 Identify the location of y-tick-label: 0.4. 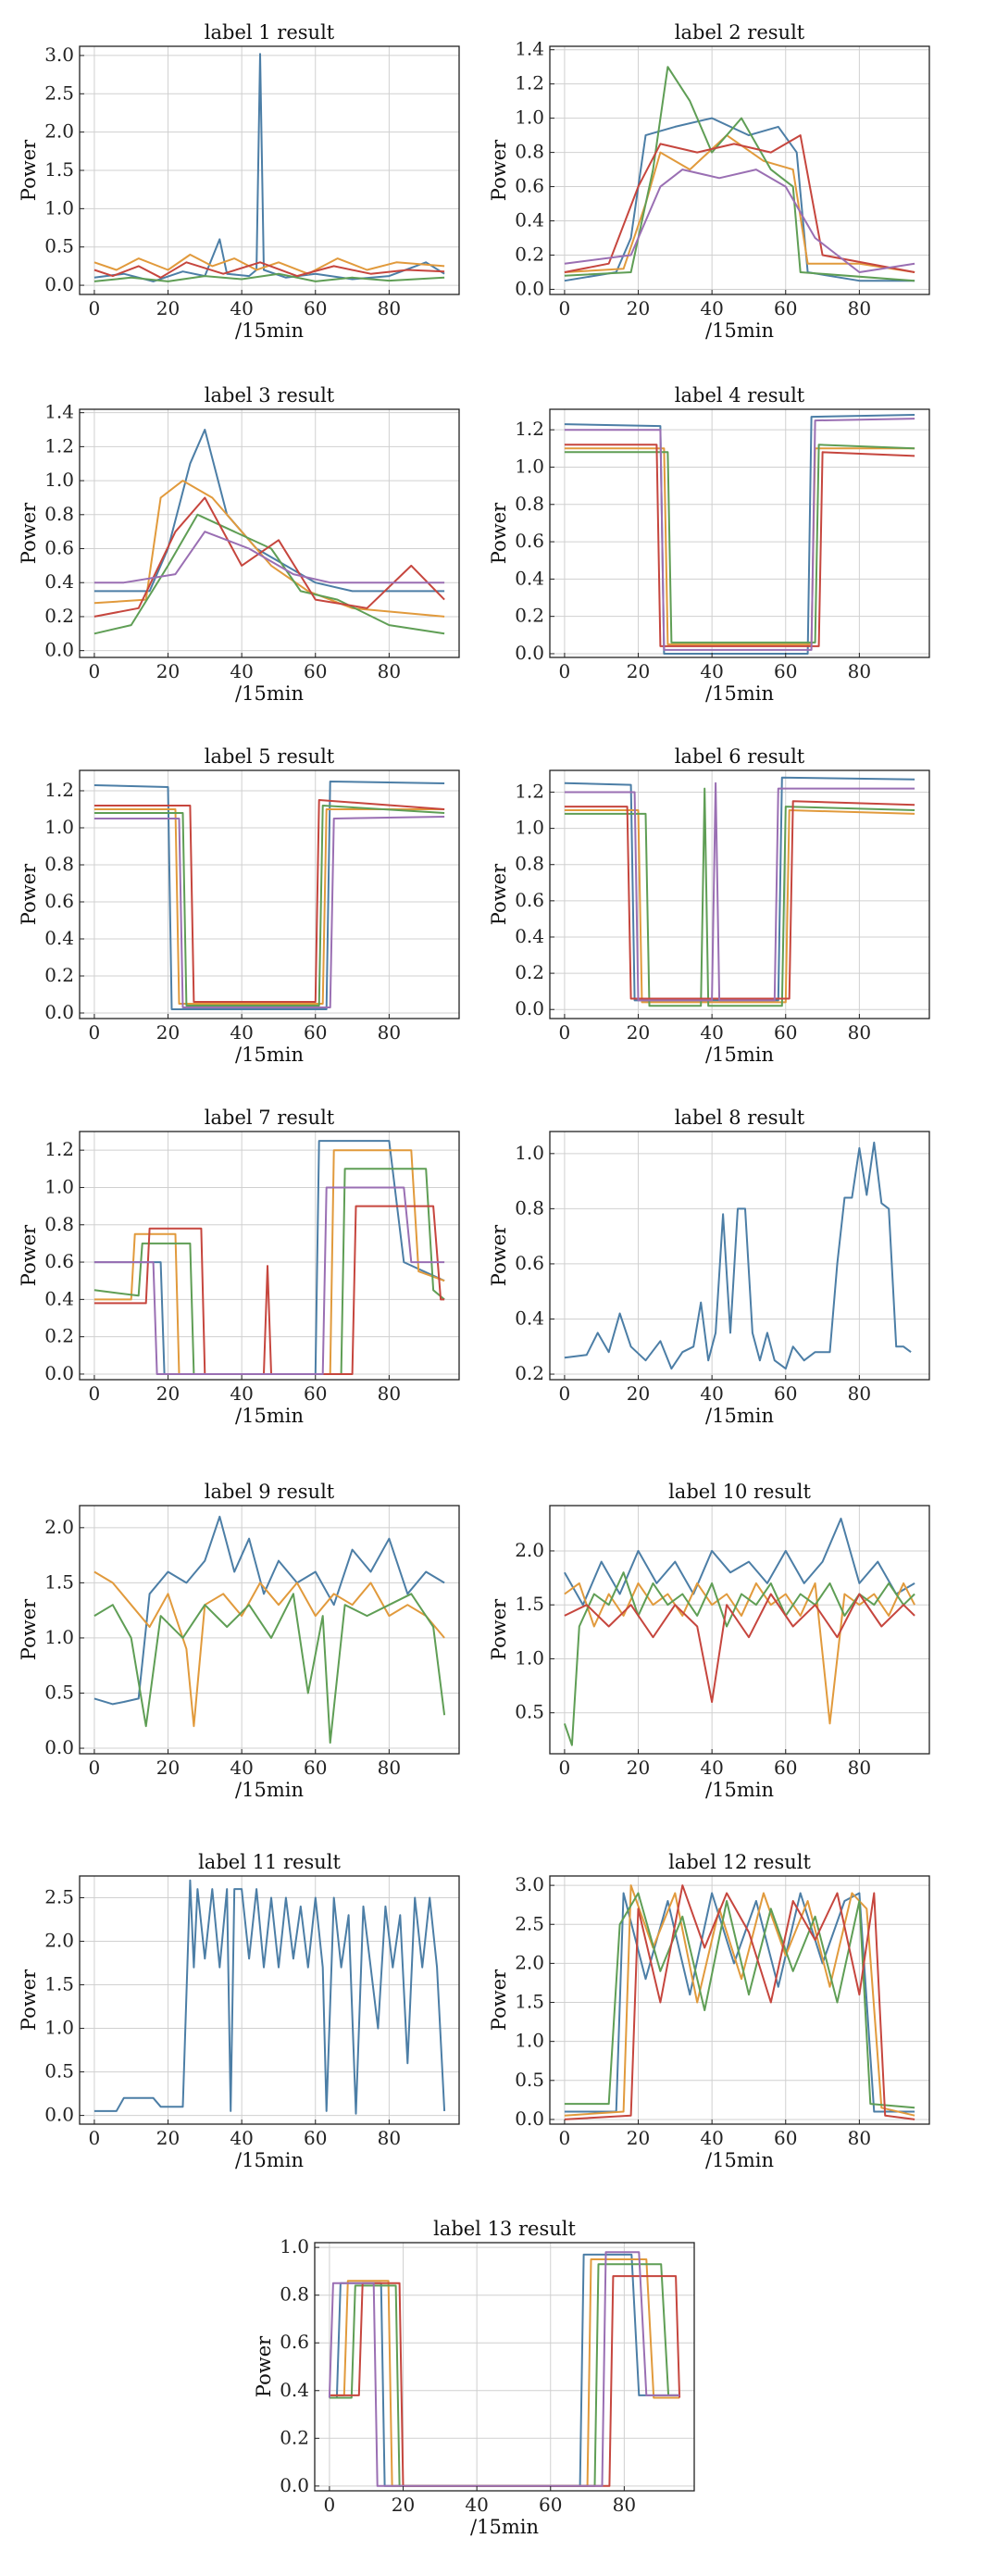
(59, 1298).